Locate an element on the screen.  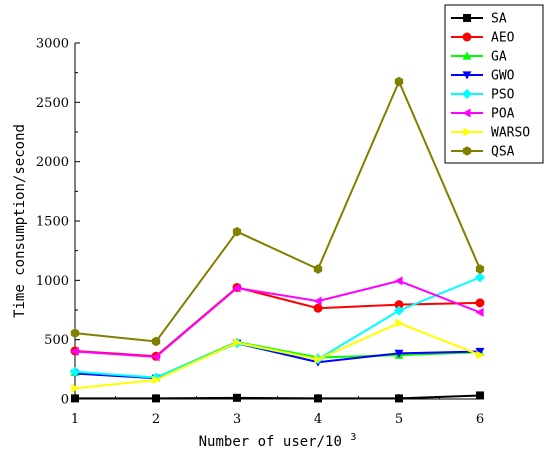
legend-label: SA is located at coordinates (499, 19).